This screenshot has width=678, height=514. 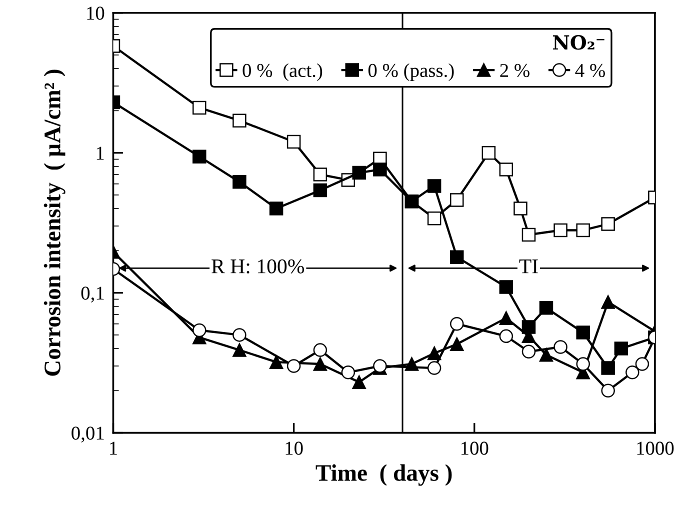 I want to click on legend-label: 4 %, so click(x=590, y=71).